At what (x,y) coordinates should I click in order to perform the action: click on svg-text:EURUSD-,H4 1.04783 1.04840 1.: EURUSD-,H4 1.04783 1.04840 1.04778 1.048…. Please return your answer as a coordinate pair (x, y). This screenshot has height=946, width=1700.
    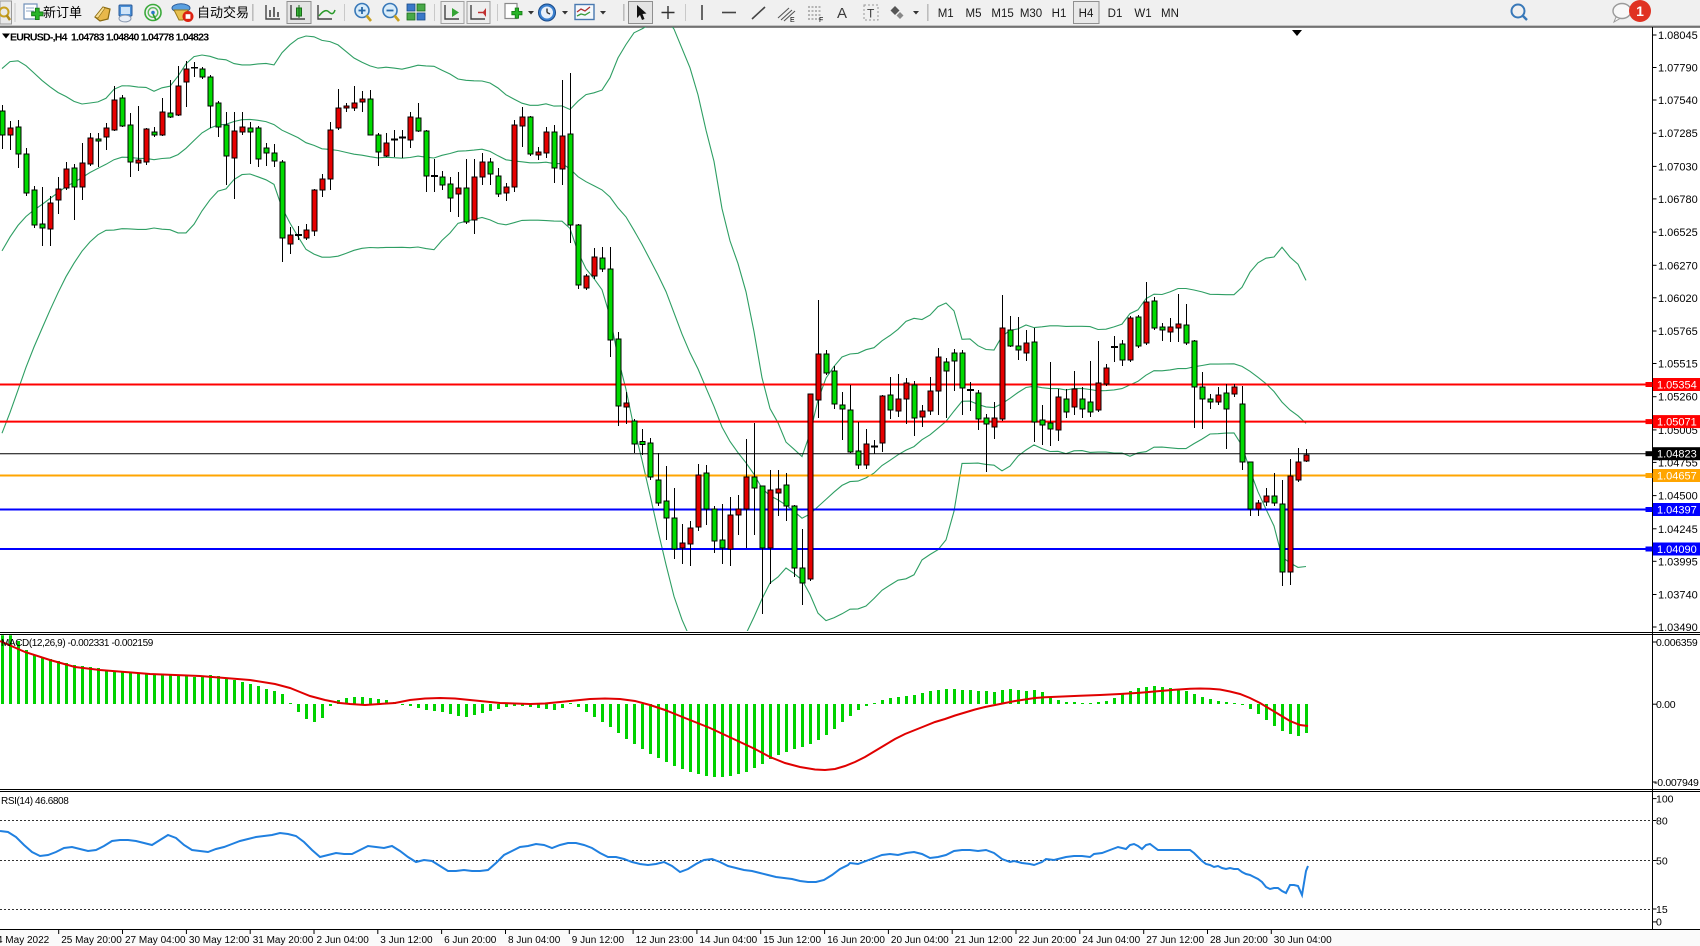
    Looking at the image, I should click on (109, 38).